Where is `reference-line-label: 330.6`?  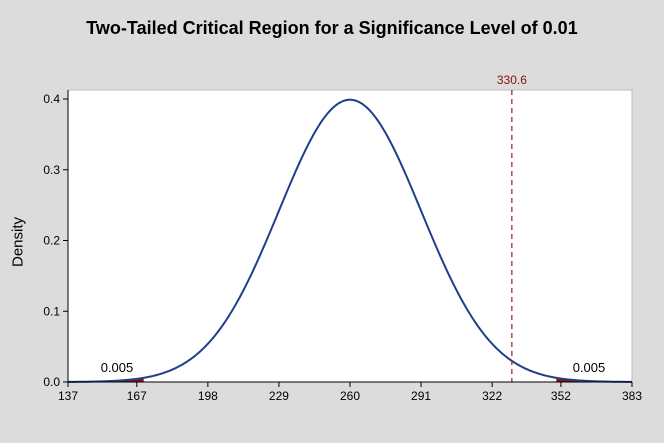
reference-line-label: 330.6 is located at coordinates (512, 80).